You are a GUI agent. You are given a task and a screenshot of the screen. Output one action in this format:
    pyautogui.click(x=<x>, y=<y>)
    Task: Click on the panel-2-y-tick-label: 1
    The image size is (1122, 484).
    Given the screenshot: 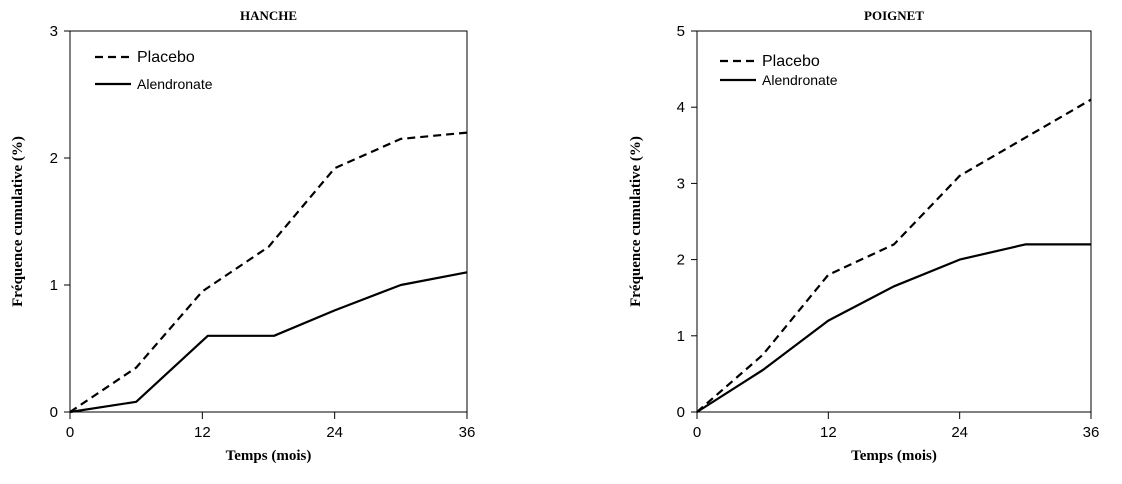 What is the action you would take?
    pyautogui.click(x=681, y=336)
    